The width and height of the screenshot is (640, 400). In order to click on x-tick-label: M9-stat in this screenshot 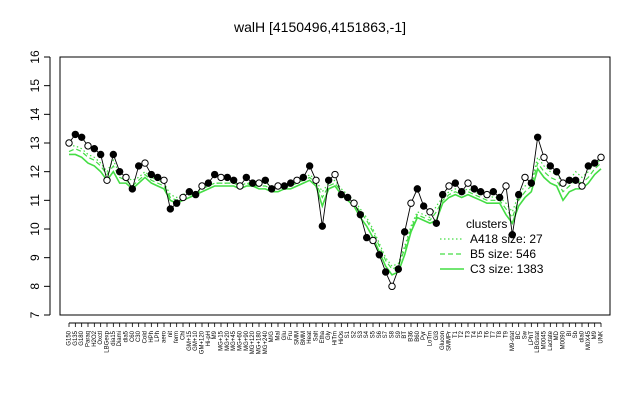, I will do `click(513, 341)`.